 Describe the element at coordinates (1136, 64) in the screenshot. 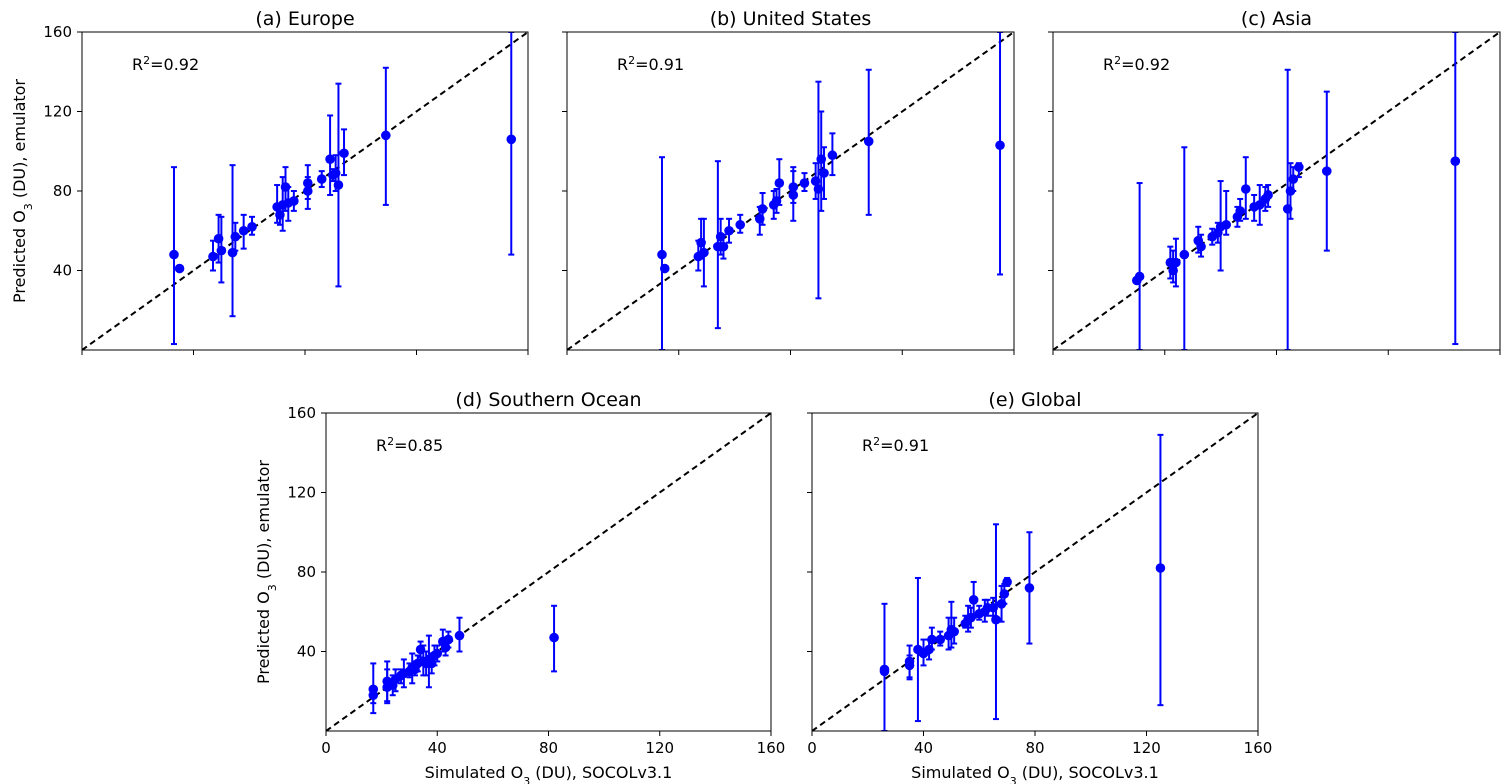

I see `r-squared-label: R2=0.92` at that location.